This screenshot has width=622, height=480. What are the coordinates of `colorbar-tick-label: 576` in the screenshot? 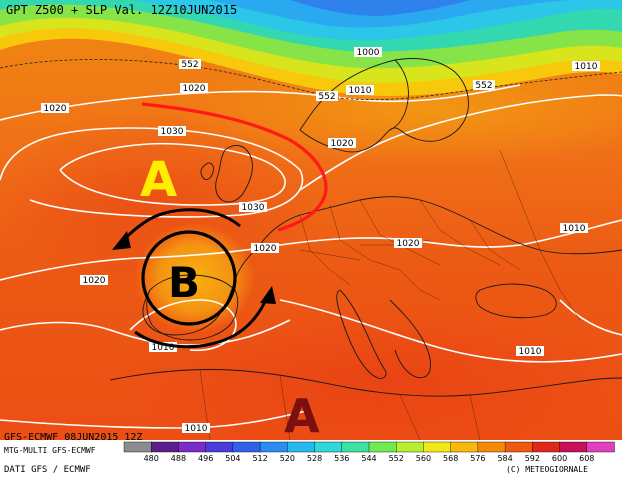 It's located at (477, 458).